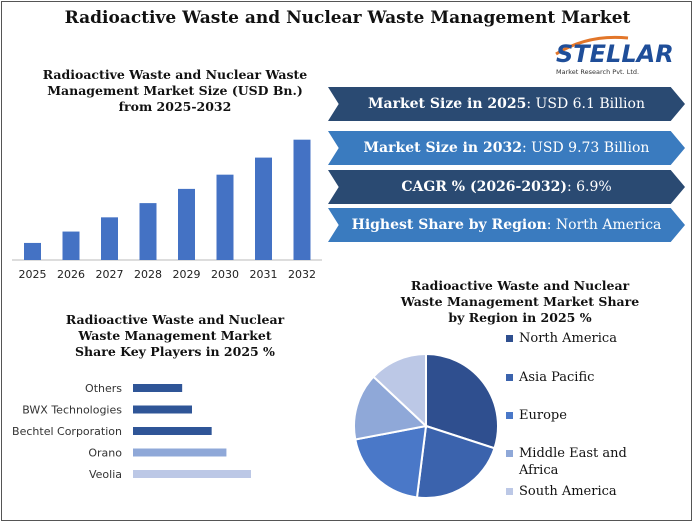 This screenshot has height=524, width=695. What do you see at coordinates (568, 491) in the screenshot?
I see `legend-label: South America` at bounding box center [568, 491].